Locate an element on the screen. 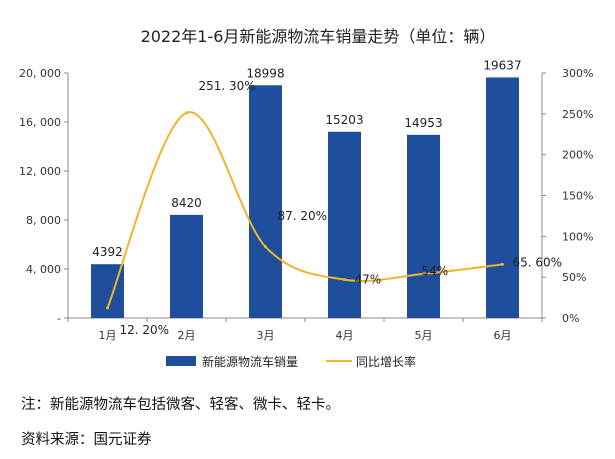 Image resolution: width=615 pixels, height=459 pixels. y-right-tick-label: 100% is located at coordinates (577, 236).